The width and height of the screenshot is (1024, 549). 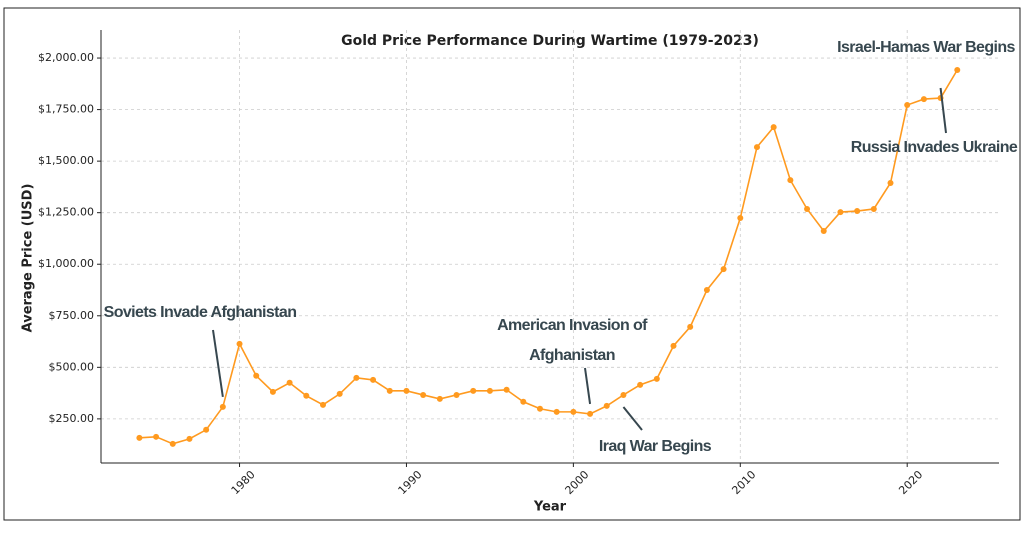 I want to click on annotation-text: Israel-Hamas War Begins, so click(x=926, y=47).